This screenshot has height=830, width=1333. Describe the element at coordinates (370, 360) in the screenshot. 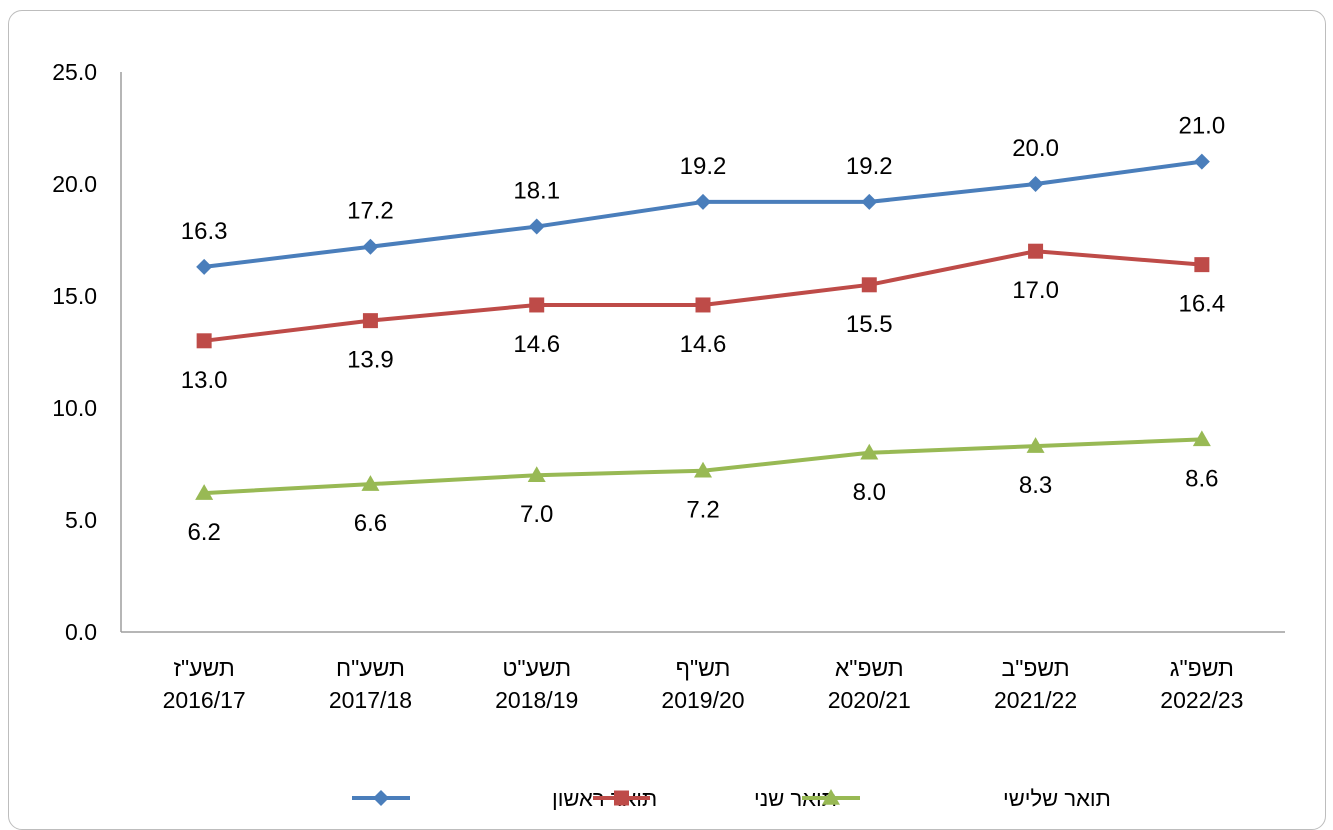

I see `data-label: 13.9` at that location.